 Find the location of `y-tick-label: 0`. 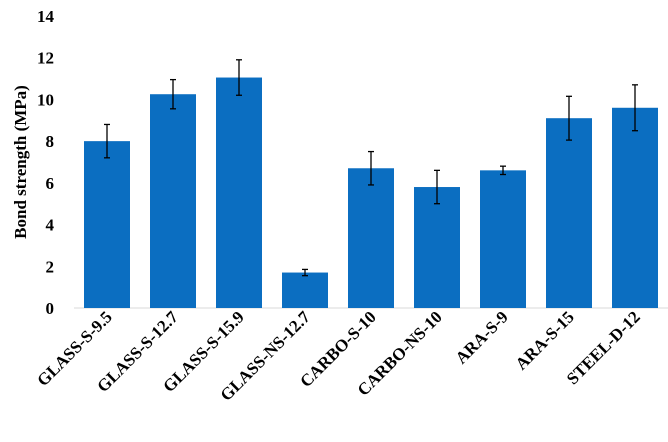

y-tick-label: 0 is located at coordinates (50, 308).